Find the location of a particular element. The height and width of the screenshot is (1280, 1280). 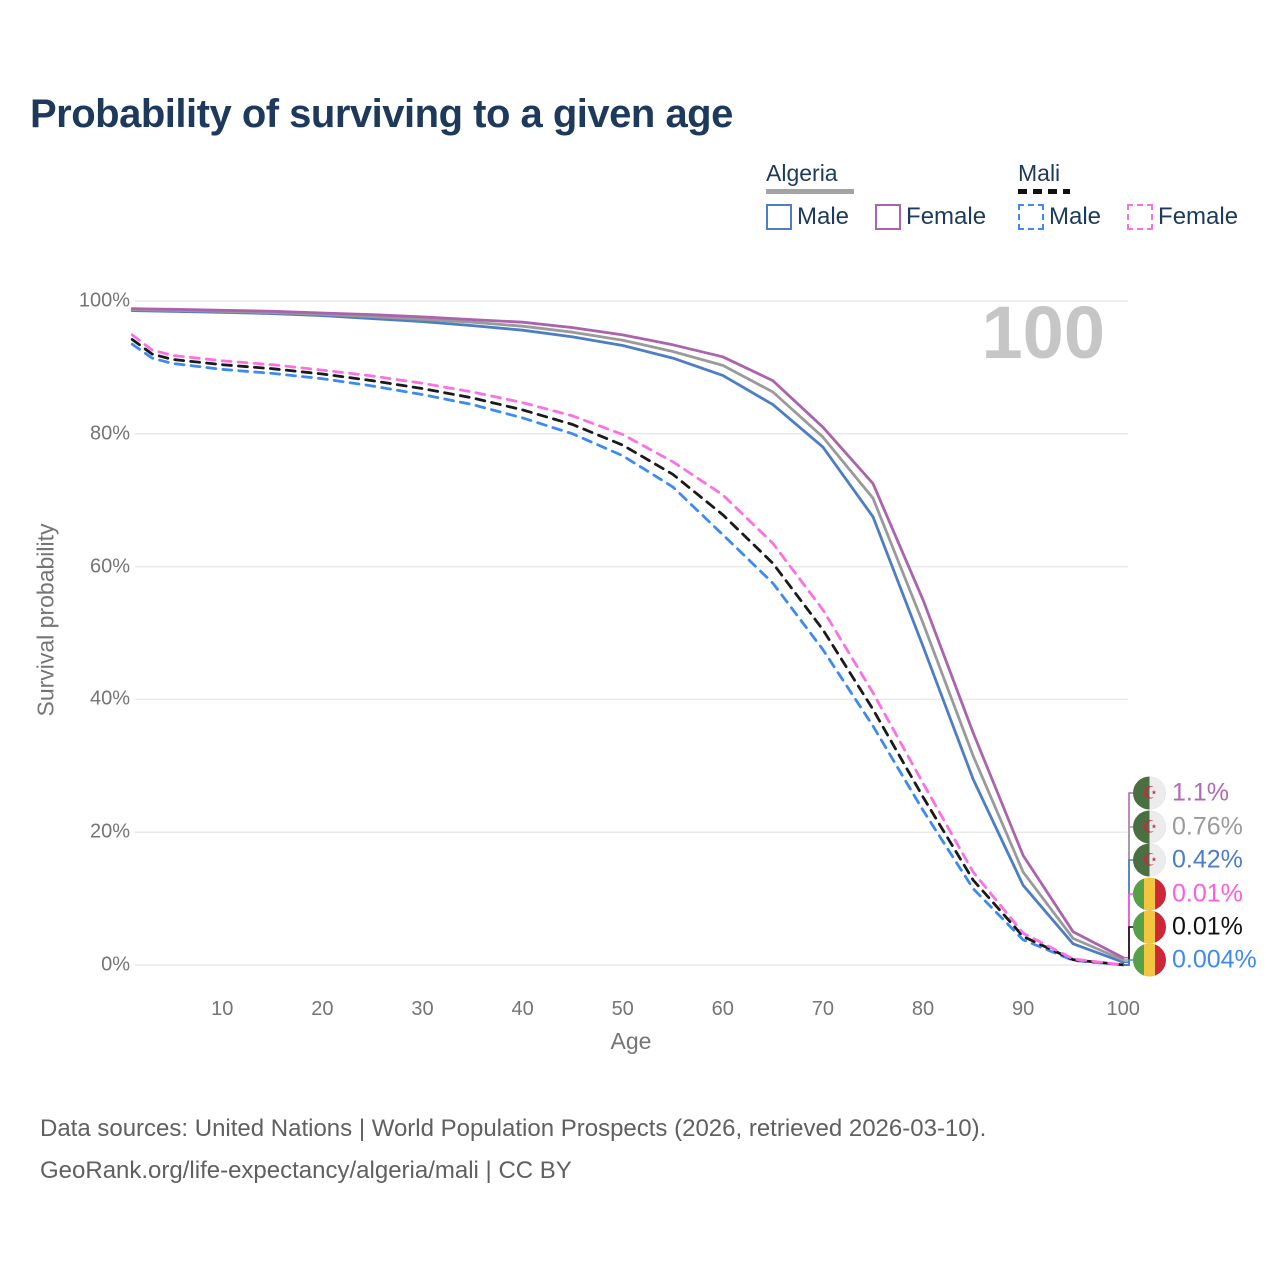

end-label-algeria-male: 0.42% is located at coordinates (1188, 860).